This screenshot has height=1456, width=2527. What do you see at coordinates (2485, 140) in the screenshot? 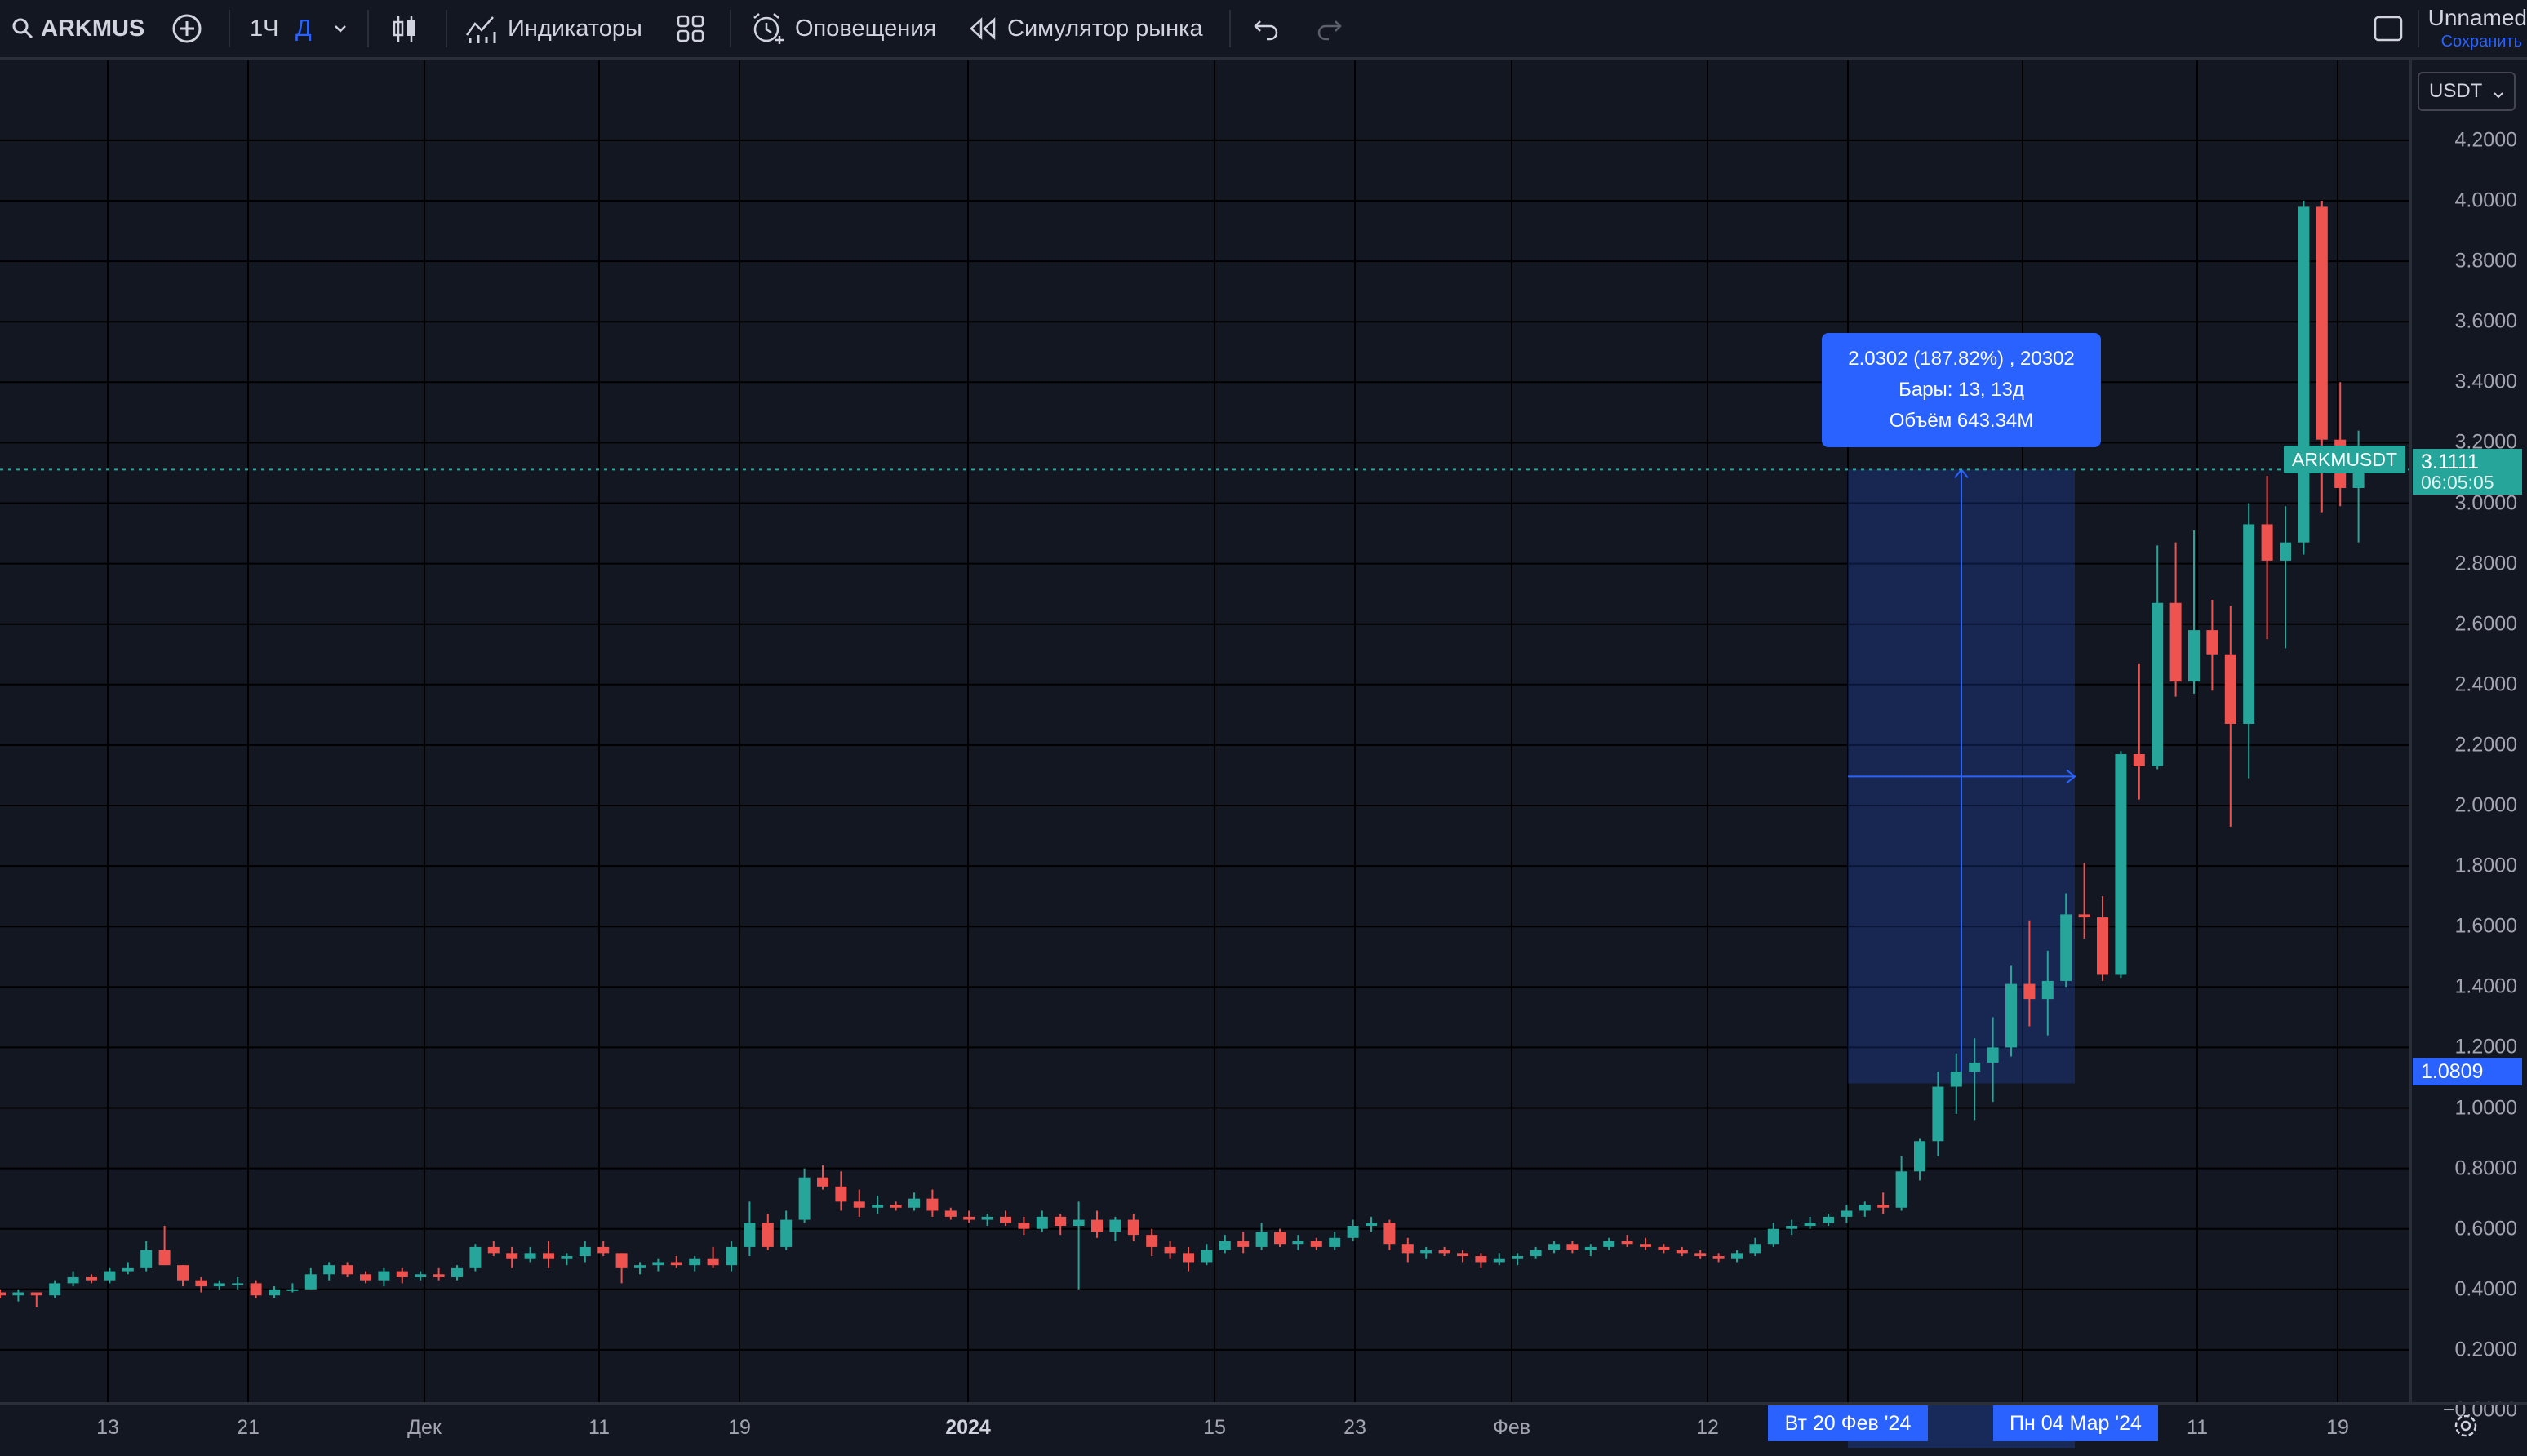
I see `price-scale-label: 4.2000` at bounding box center [2485, 140].